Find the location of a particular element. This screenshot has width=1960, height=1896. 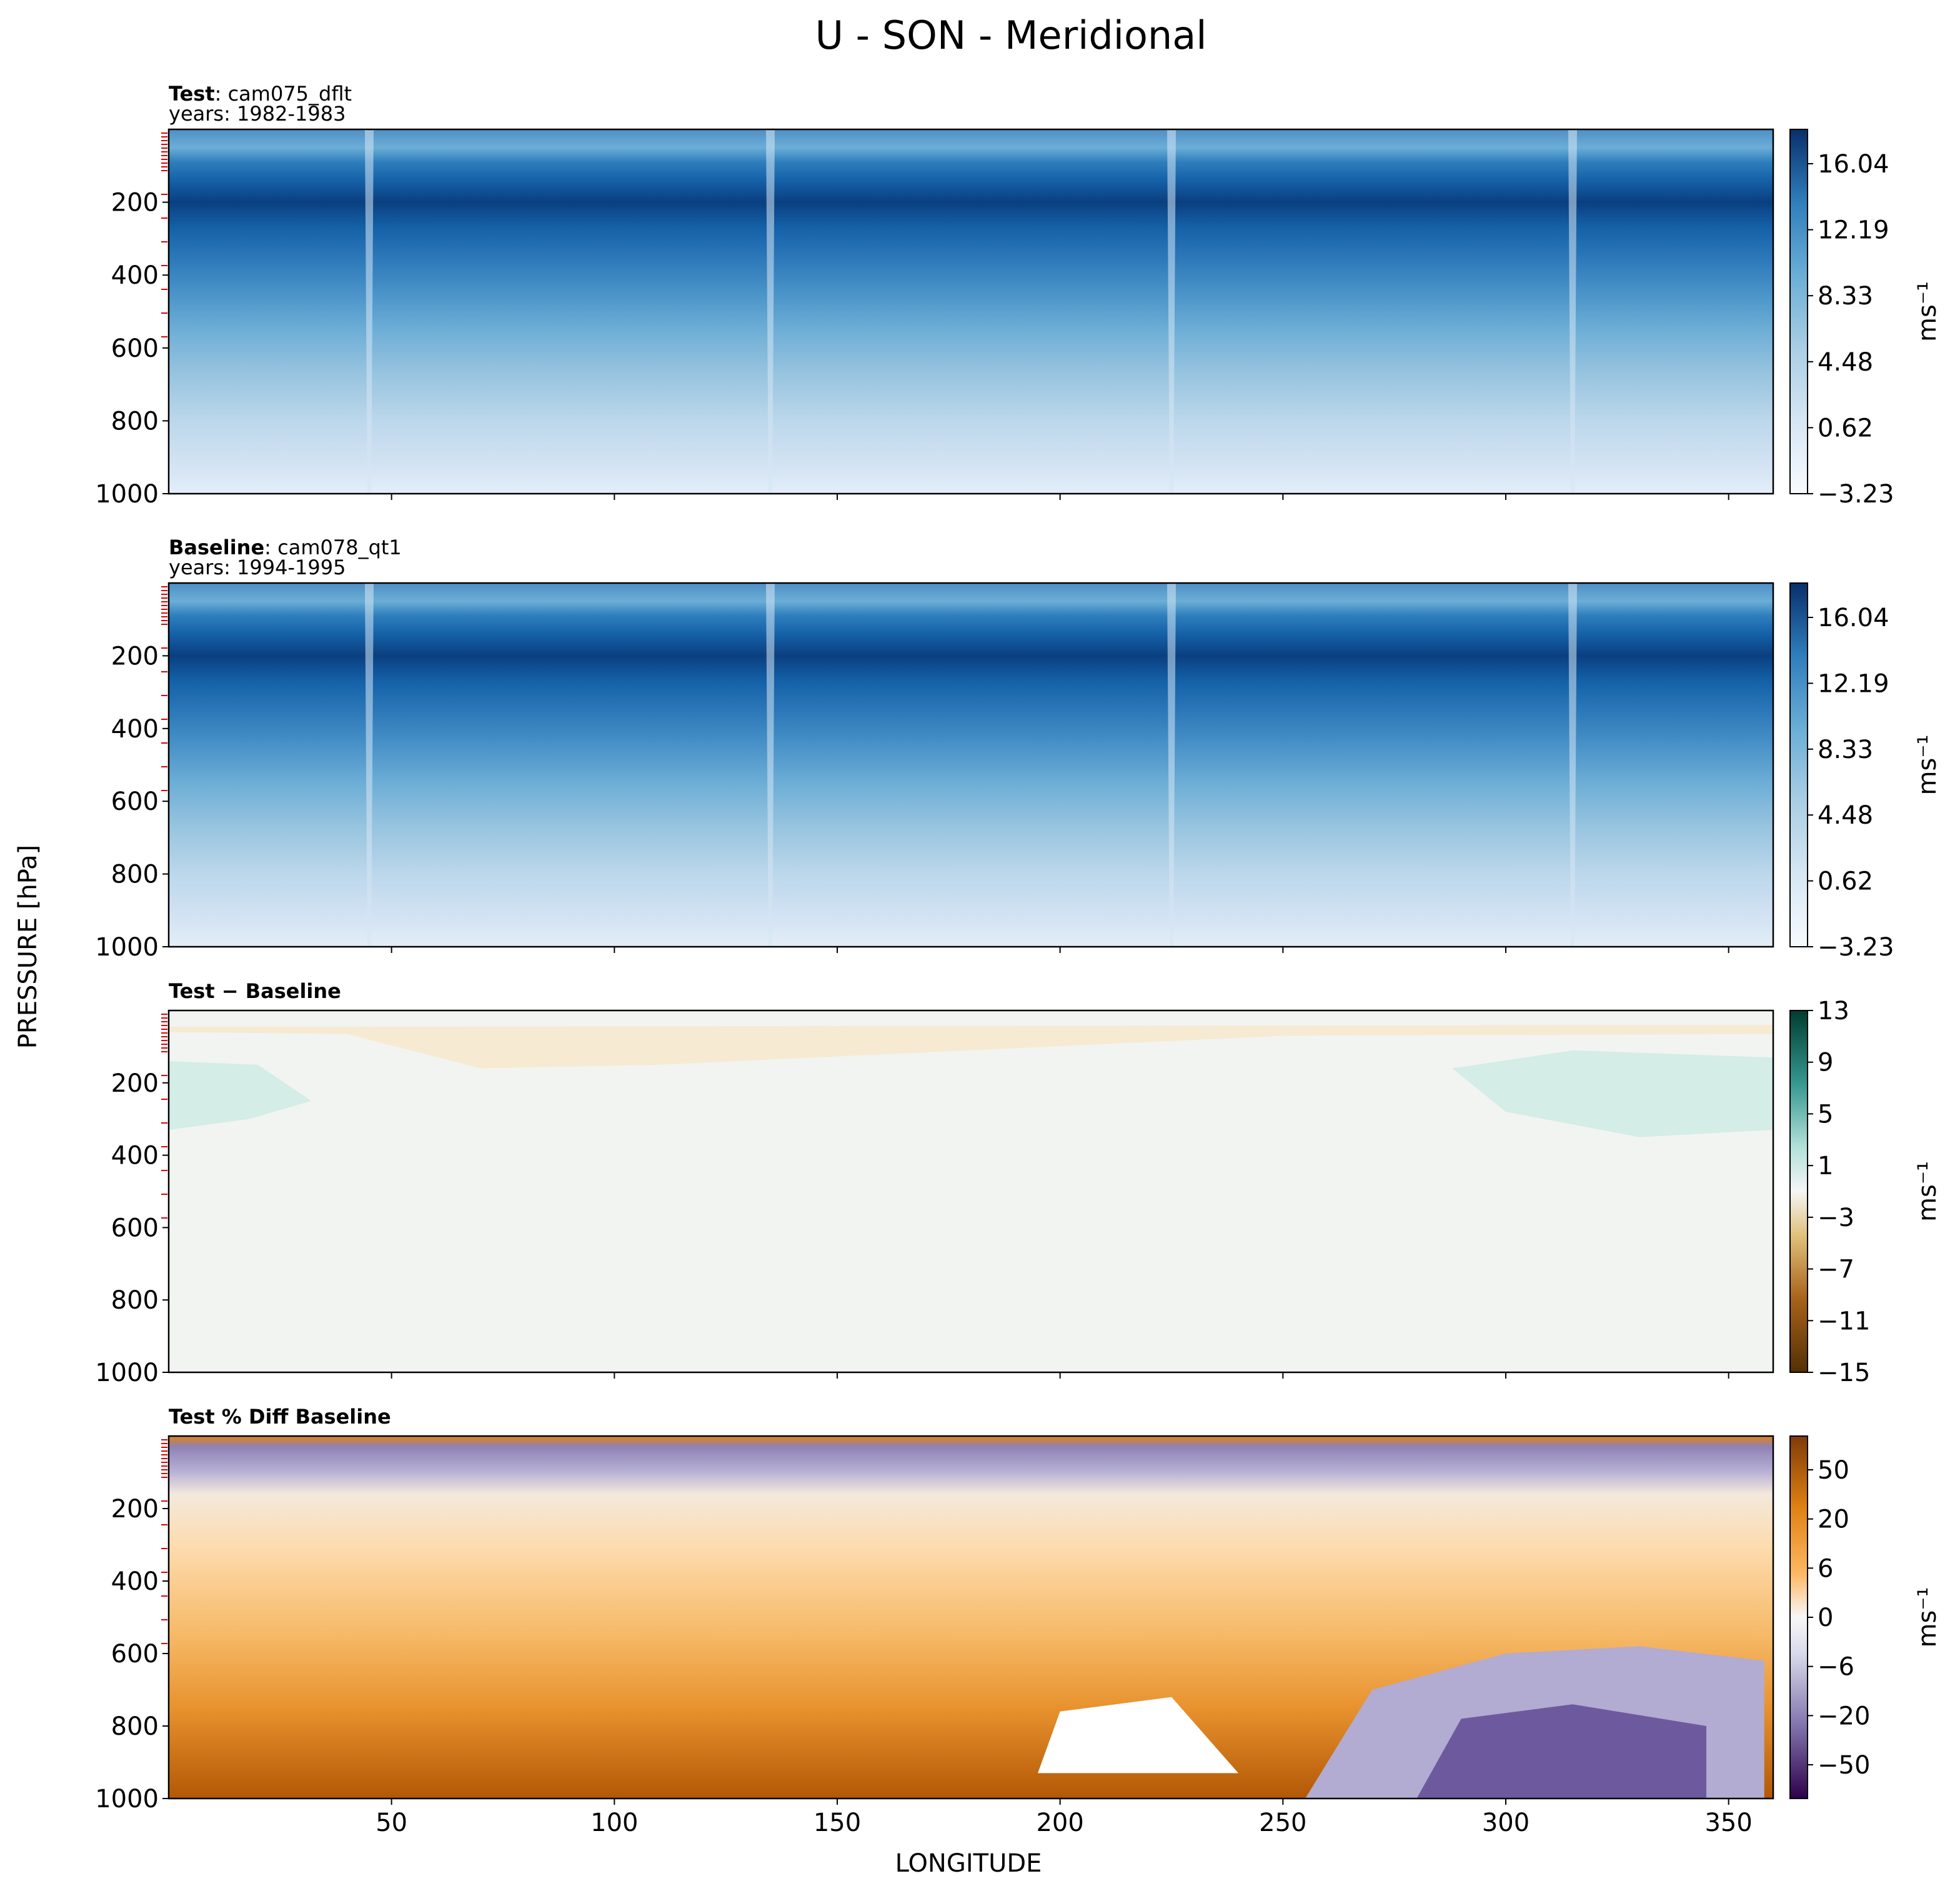

panel-title-rest: : cam078_qt1 is located at coordinates (333, 547).